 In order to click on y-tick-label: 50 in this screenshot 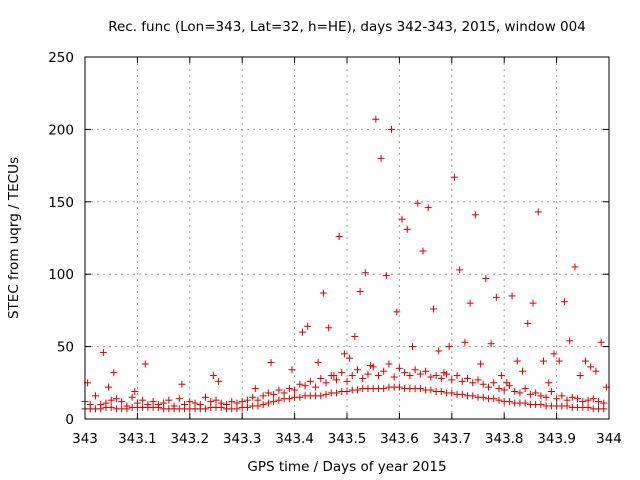, I will do `click(65, 348)`.